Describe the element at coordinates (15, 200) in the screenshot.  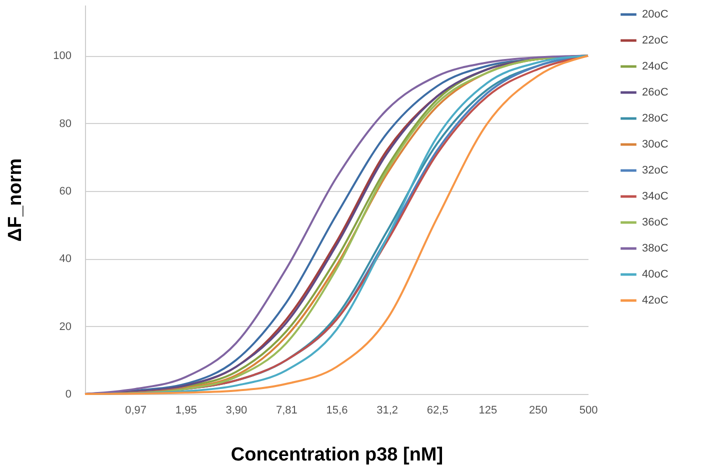
I see `y-axis-title: ΔF_norm` at that location.